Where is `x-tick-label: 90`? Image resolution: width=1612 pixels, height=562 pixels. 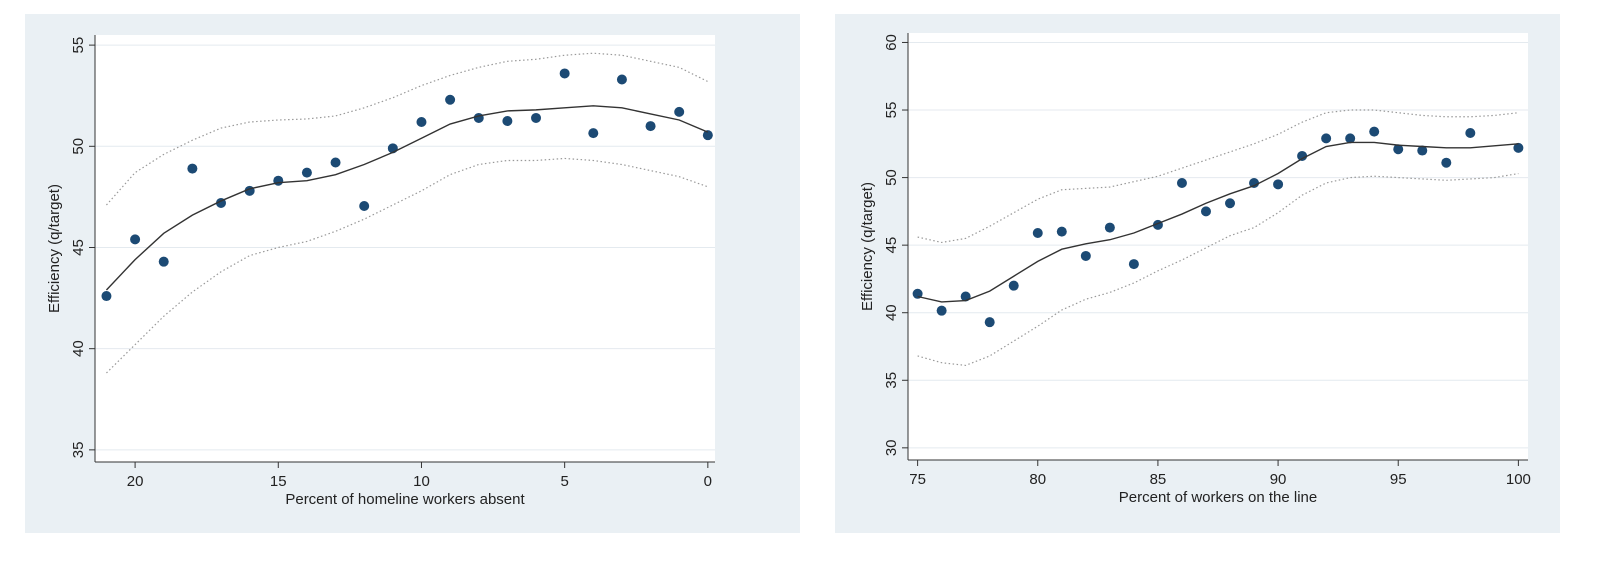 x-tick-label: 90 is located at coordinates (1278, 479).